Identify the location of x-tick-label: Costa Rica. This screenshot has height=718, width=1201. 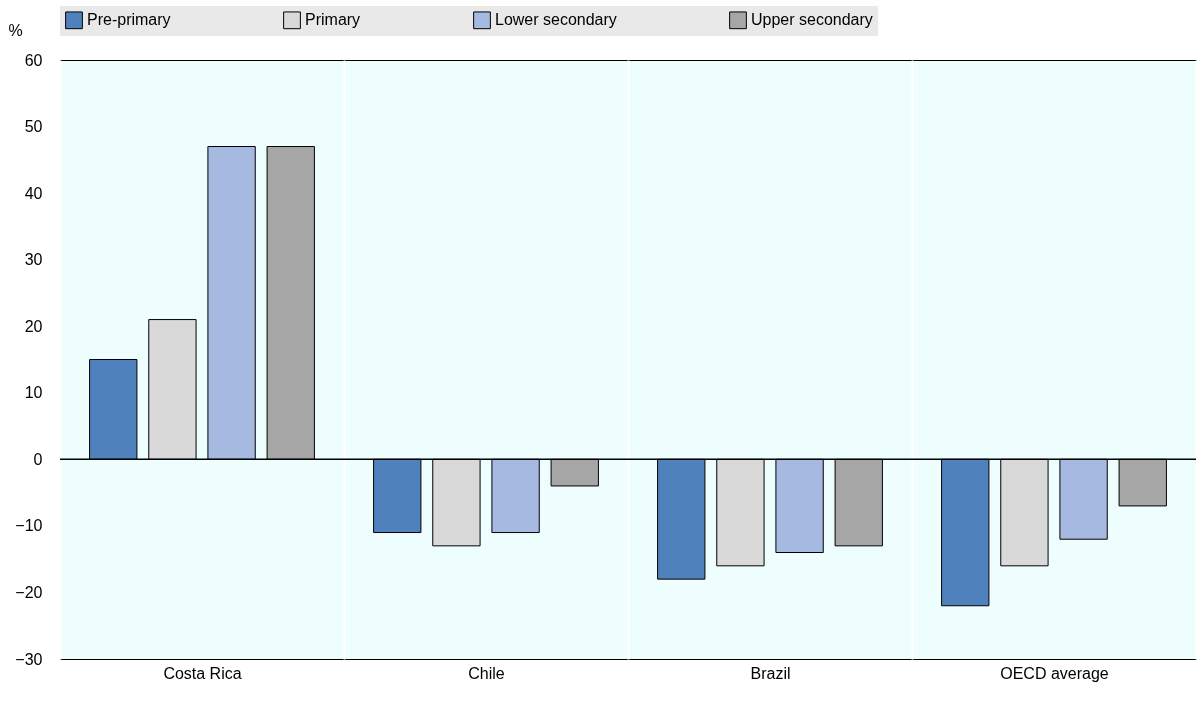
(202, 673).